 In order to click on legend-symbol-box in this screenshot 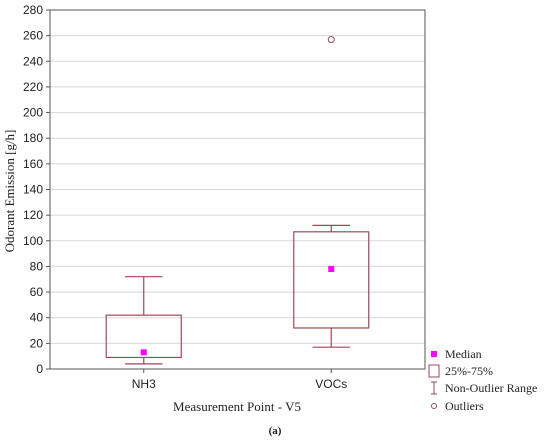, I will do `click(434, 371)`.